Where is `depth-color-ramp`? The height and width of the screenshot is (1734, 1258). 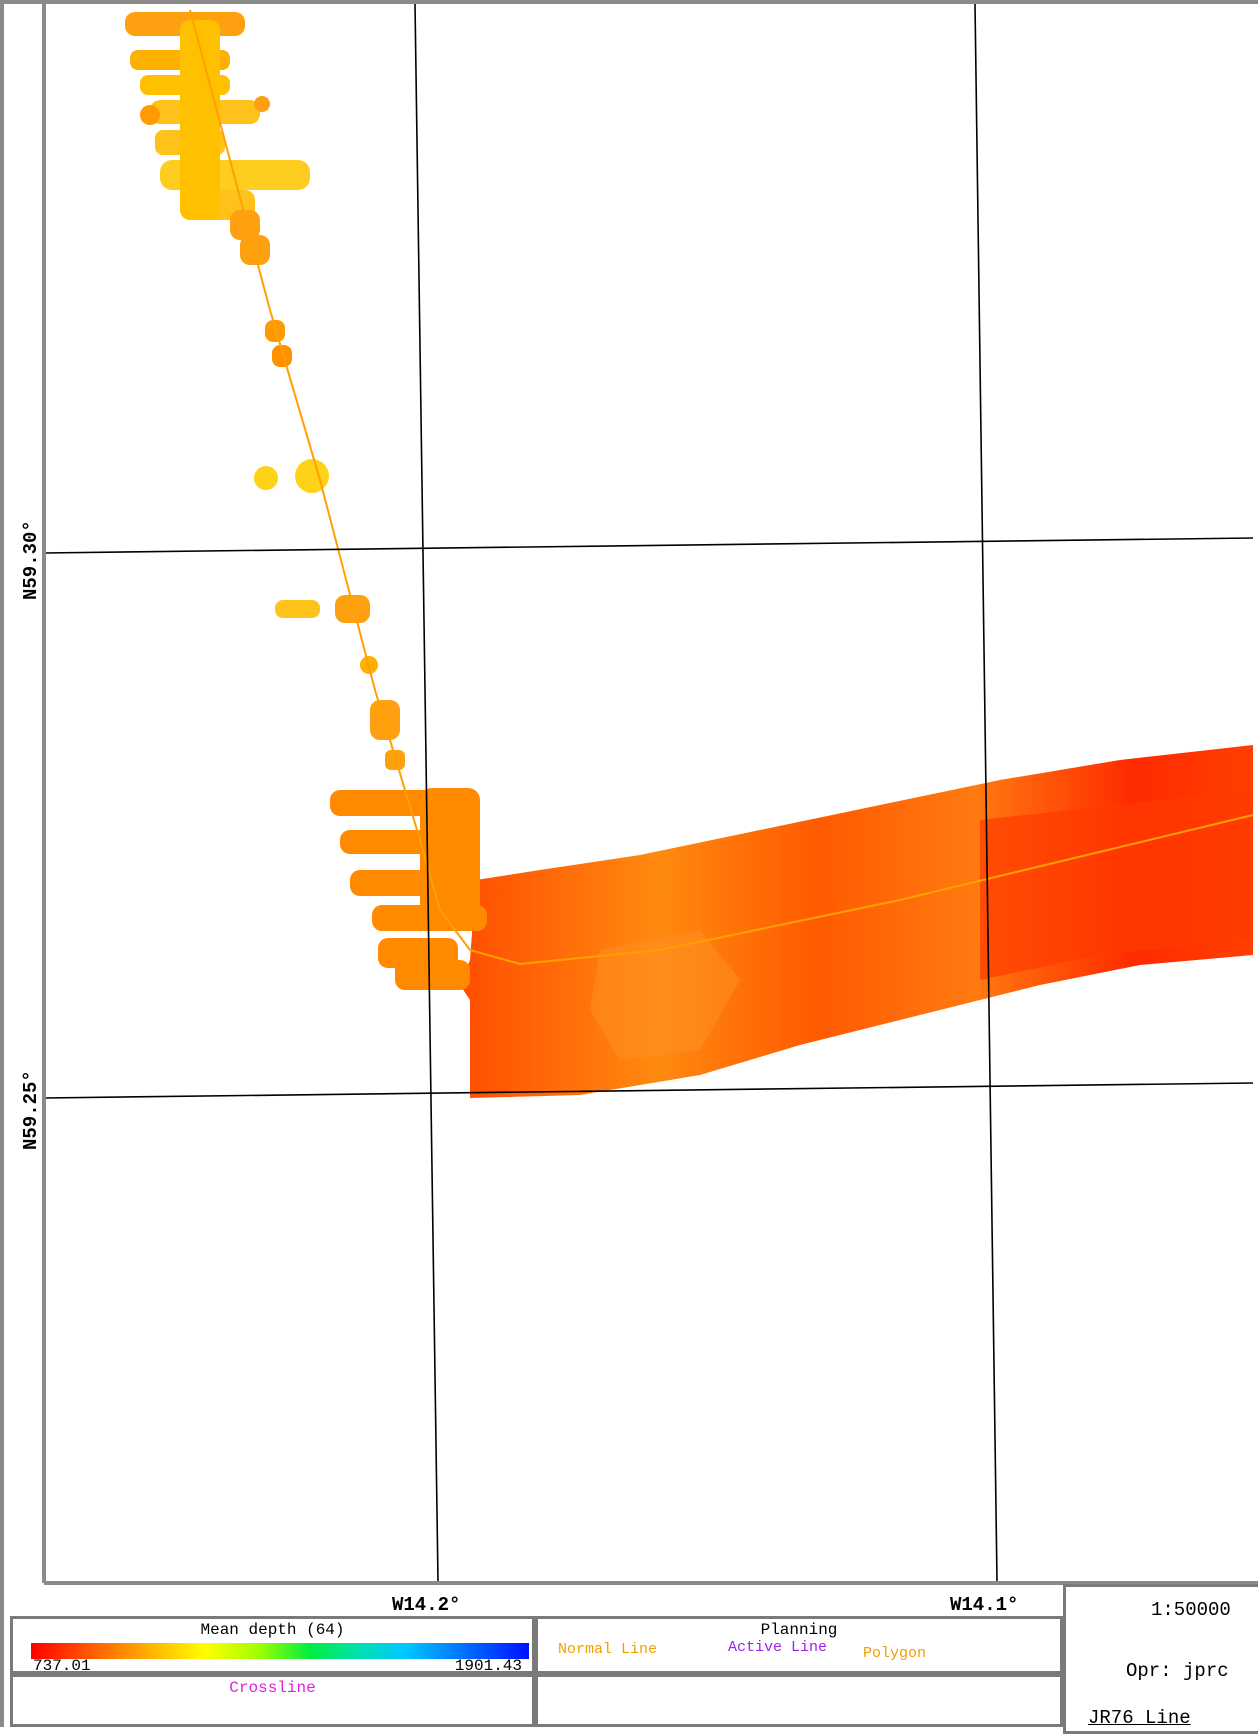
depth-color-ramp is located at coordinates (280, 1651).